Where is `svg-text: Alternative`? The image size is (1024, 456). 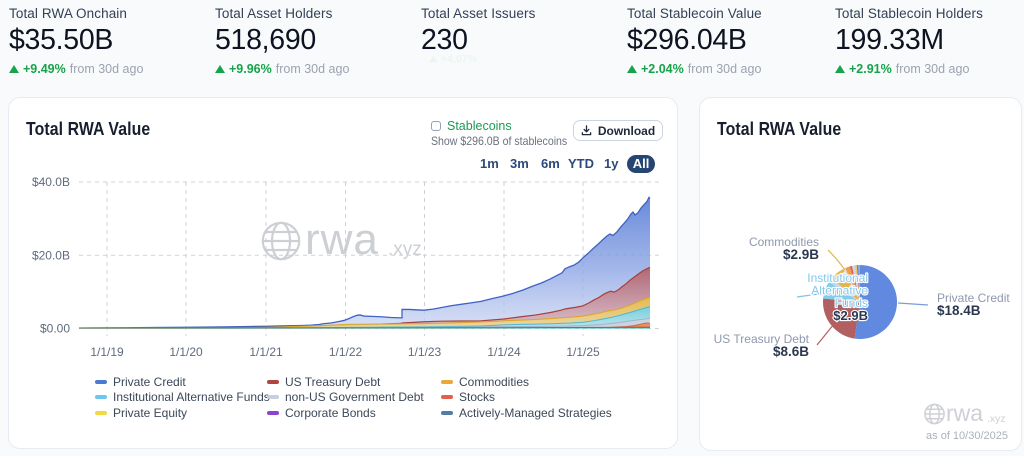
svg-text: Alternative is located at coordinates (839, 291).